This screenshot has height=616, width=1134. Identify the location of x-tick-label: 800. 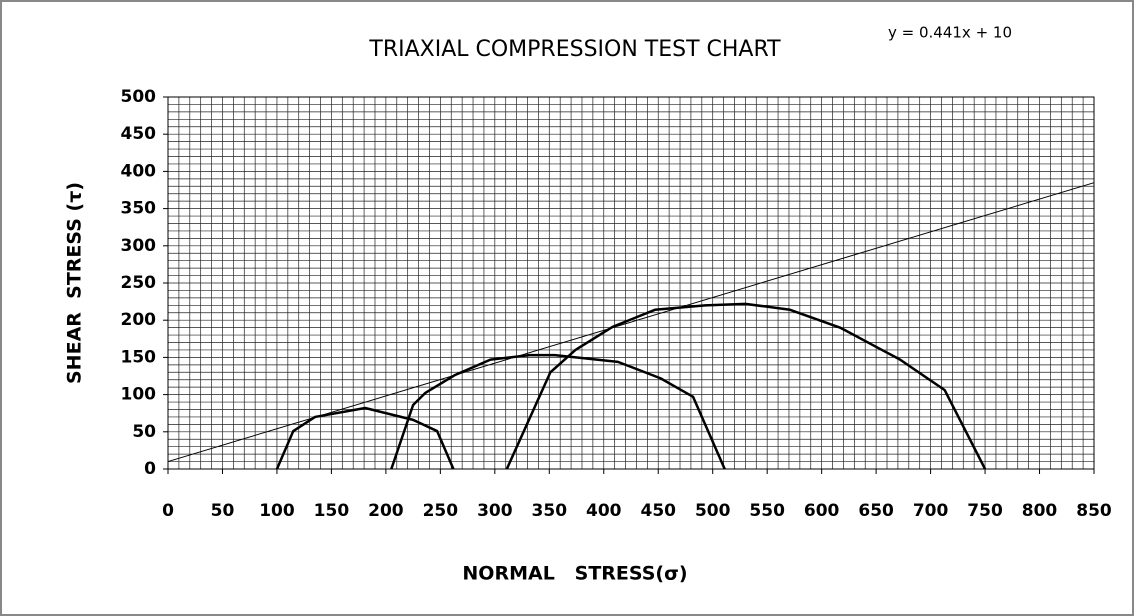
(1040, 511).